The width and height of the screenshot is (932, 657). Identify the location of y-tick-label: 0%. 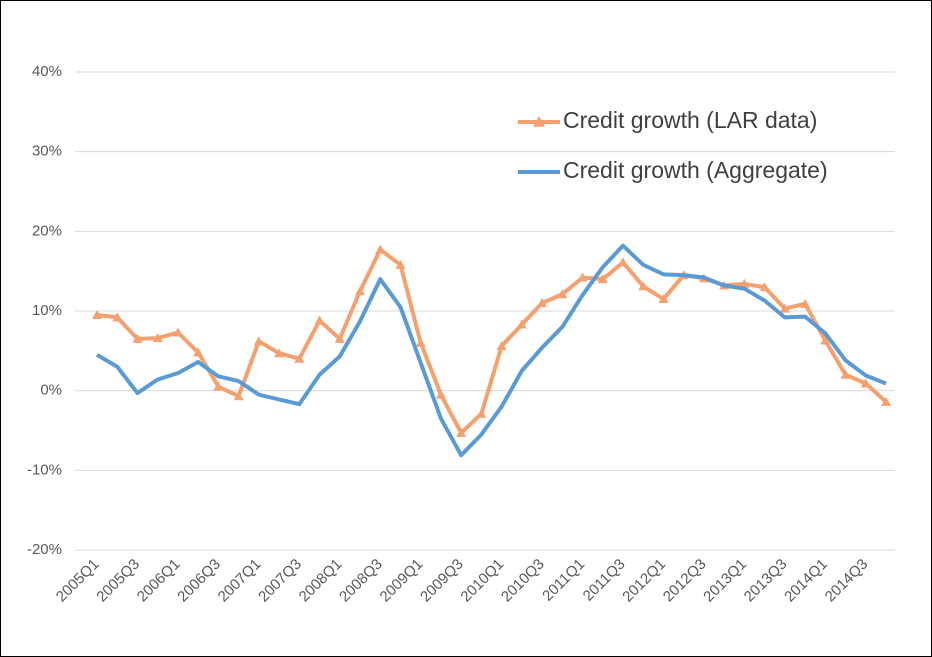
(51, 390).